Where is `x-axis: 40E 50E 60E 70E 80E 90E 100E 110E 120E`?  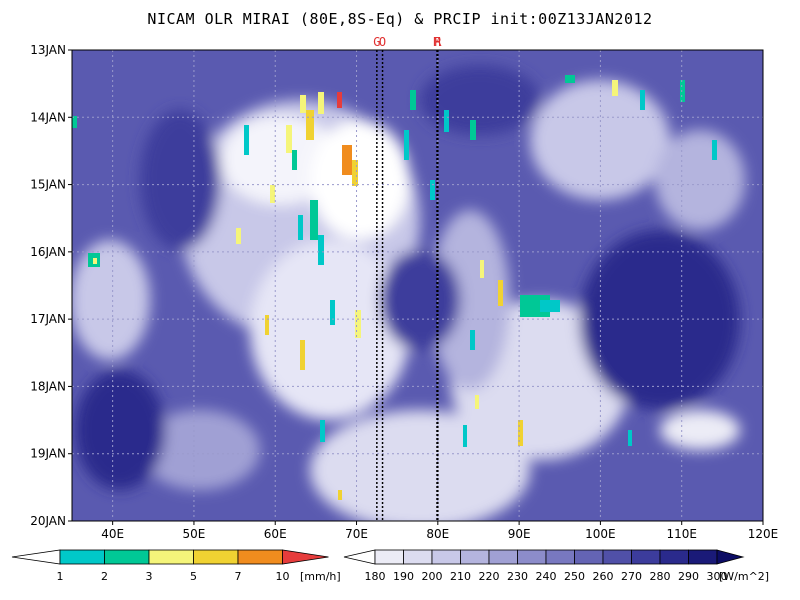 x-axis: 40E 50E 60E 70E 80E 90E 100E 110E 120E is located at coordinates (439, 531).